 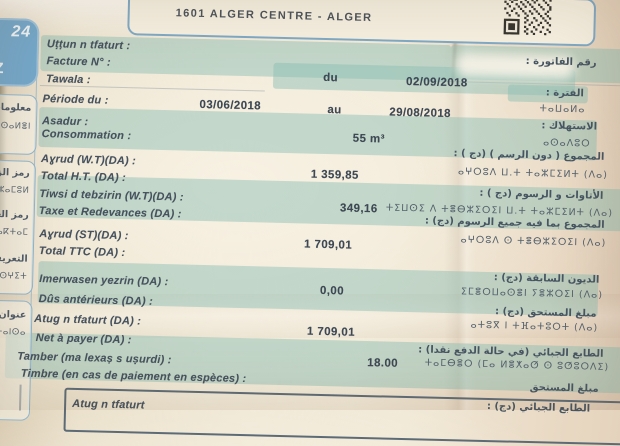 What do you see at coordinates (564, 388) in the screenshot?
I see `summary-amount-label-ar: مبلغ المستحق` at bounding box center [564, 388].